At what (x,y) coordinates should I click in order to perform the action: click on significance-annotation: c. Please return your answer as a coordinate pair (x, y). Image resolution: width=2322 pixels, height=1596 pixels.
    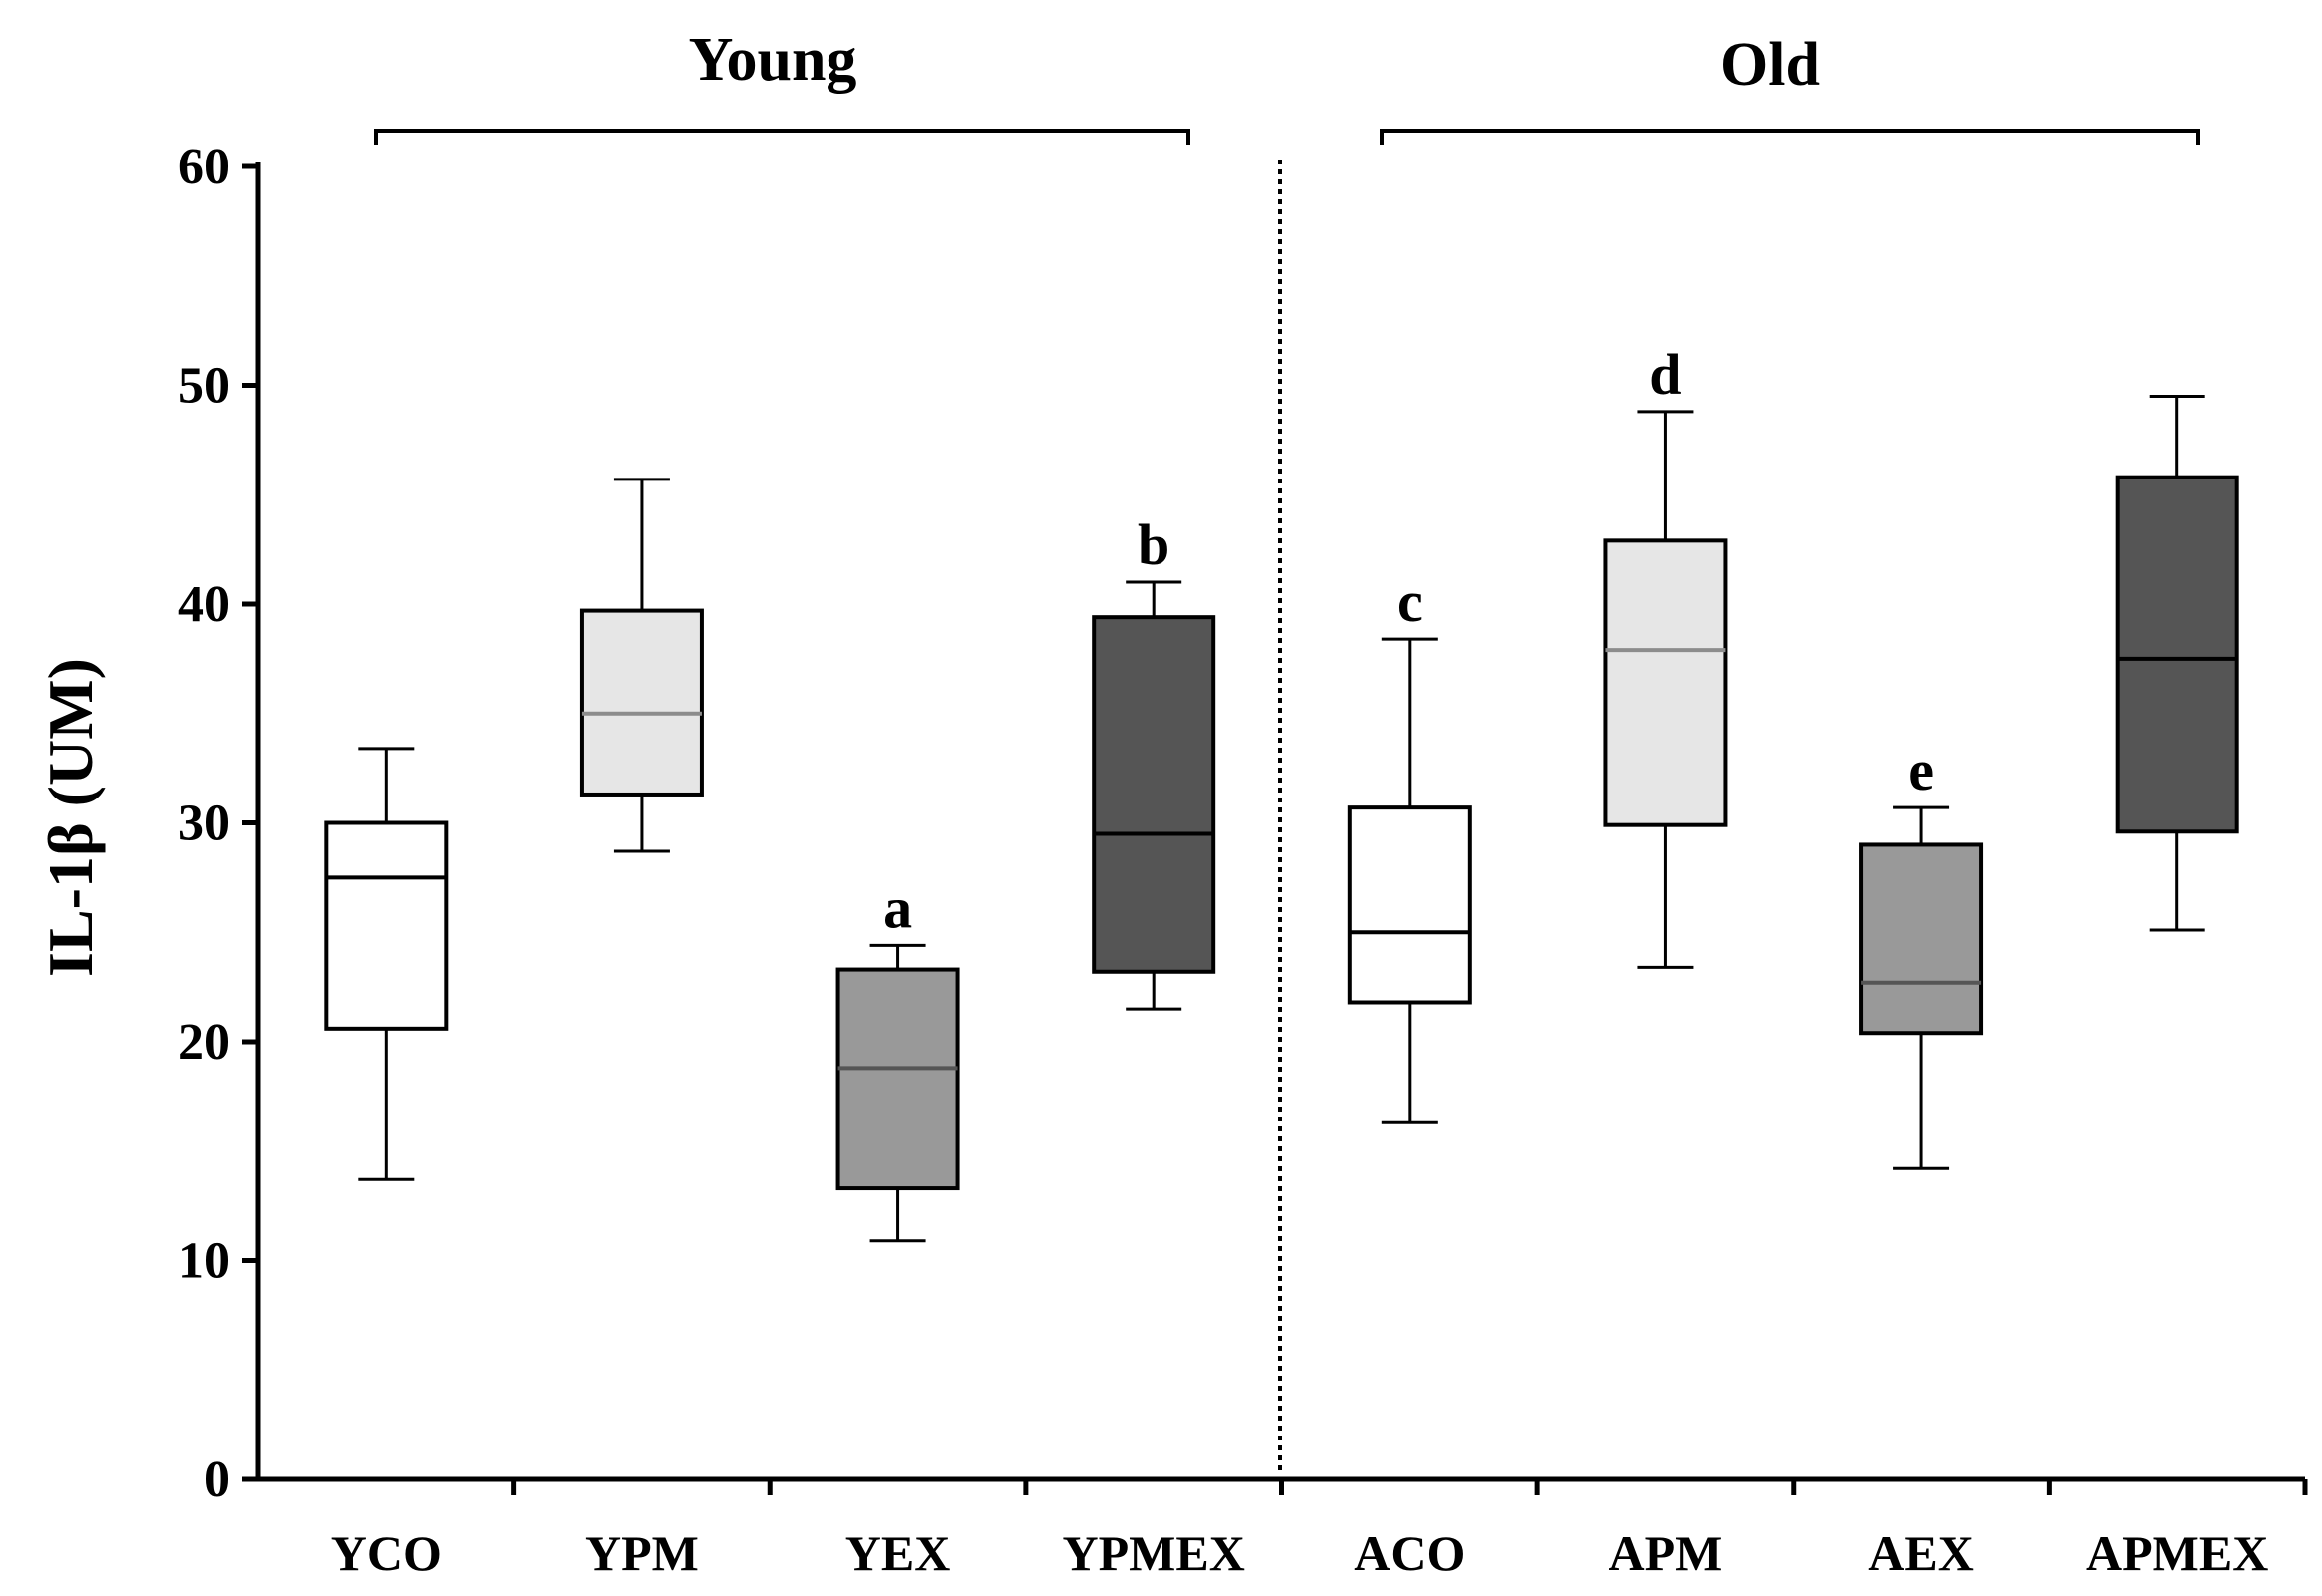
    Looking at the image, I should click on (1410, 601).